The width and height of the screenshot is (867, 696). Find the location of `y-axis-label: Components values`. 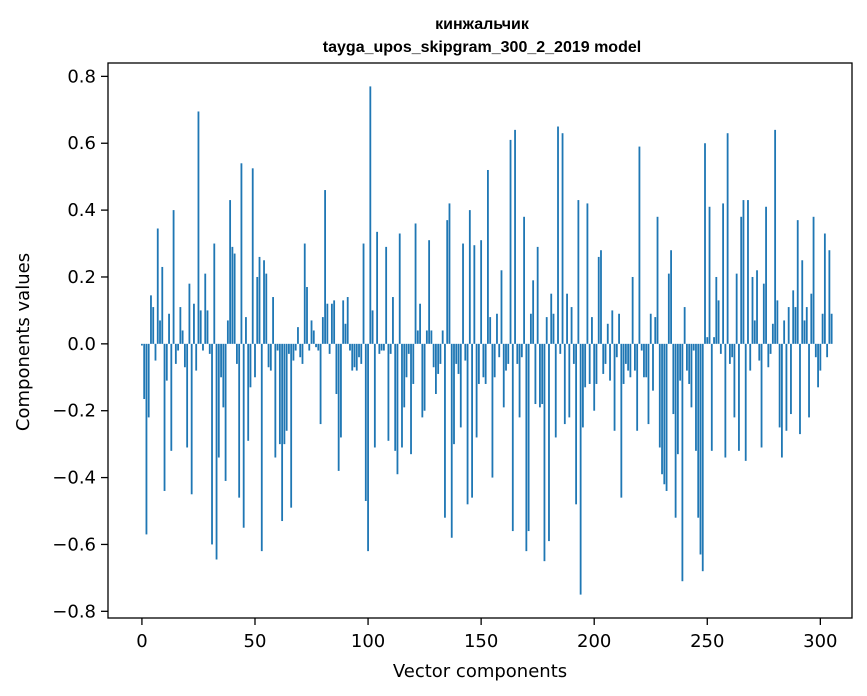

y-axis-label: Components values is located at coordinates (23, 342).